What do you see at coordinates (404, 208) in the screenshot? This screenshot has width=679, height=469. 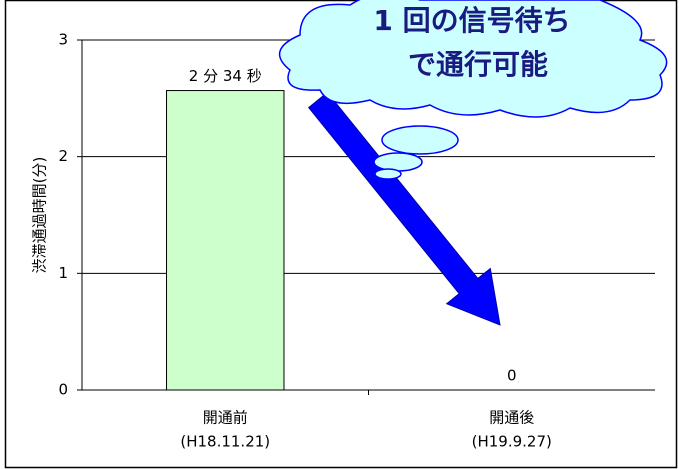 I see `arrow` at bounding box center [404, 208].